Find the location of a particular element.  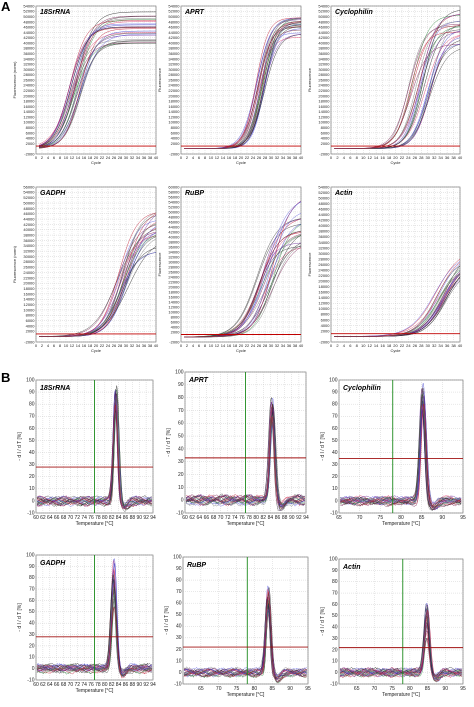

x-tick-label: 30 is located at coordinates (126, 157).